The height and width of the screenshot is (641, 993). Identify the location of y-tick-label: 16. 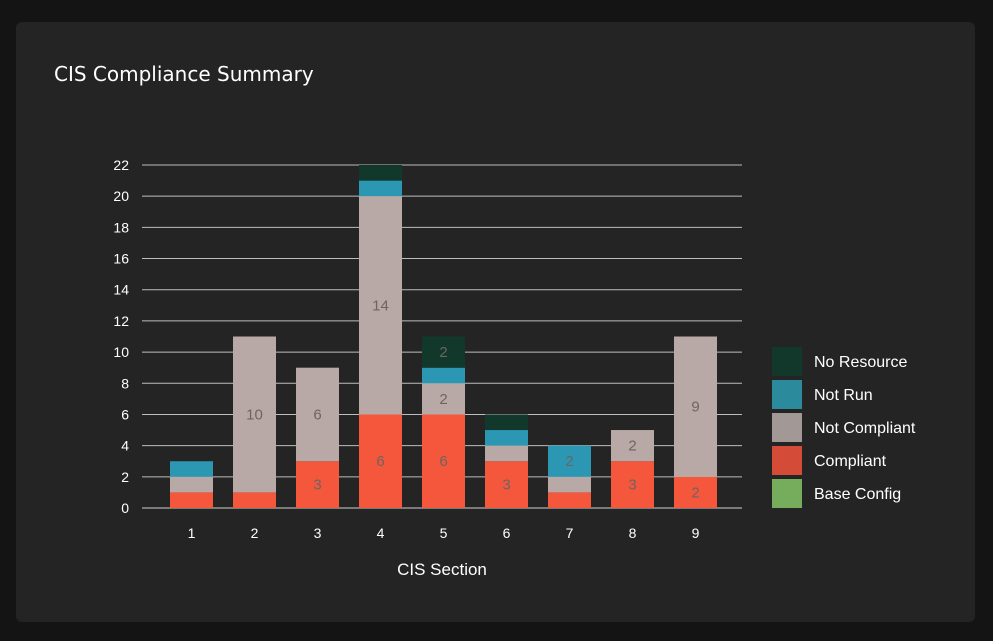
(121, 259).